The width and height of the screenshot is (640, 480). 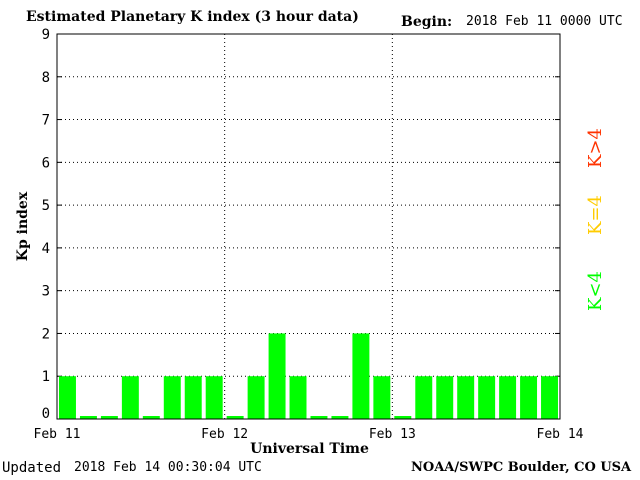 What do you see at coordinates (560, 434) in the screenshot?
I see `x-tick-label: Feb 14` at bounding box center [560, 434].